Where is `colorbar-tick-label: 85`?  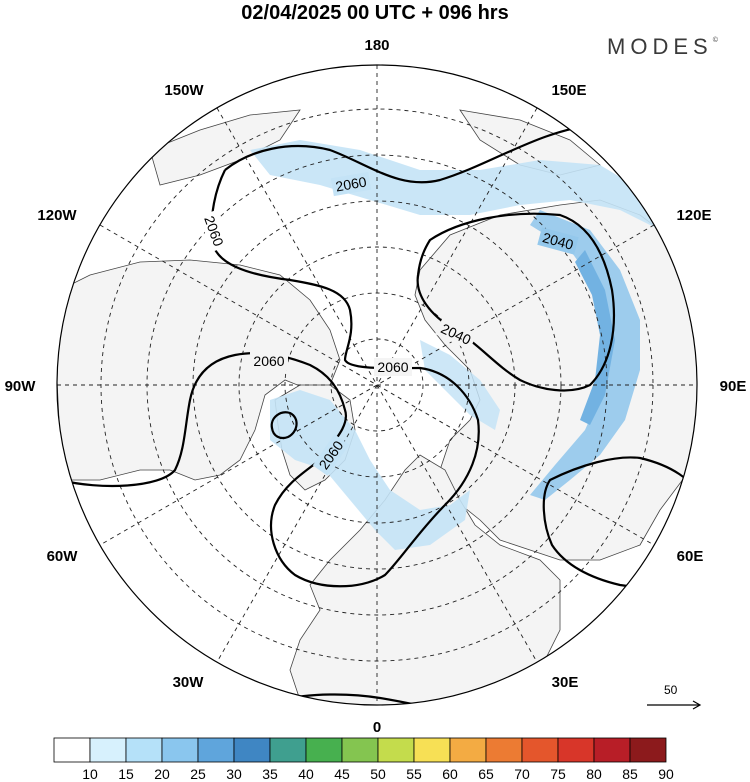 colorbar-tick-label: 85 is located at coordinates (630, 774).